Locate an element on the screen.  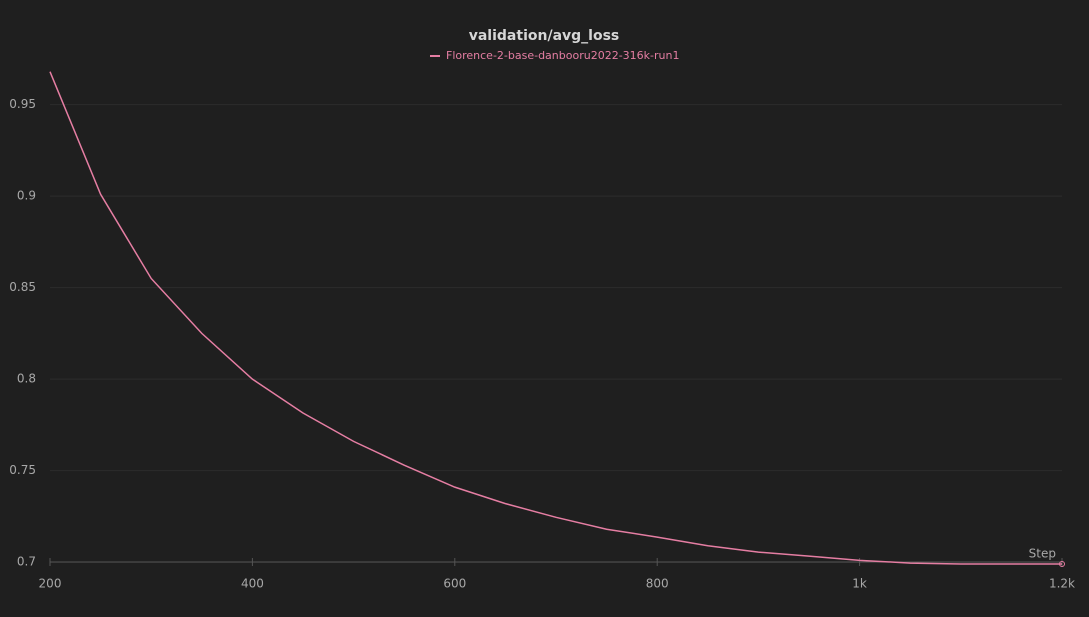
x-tick-label: 800 is located at coordinates (657, 584).